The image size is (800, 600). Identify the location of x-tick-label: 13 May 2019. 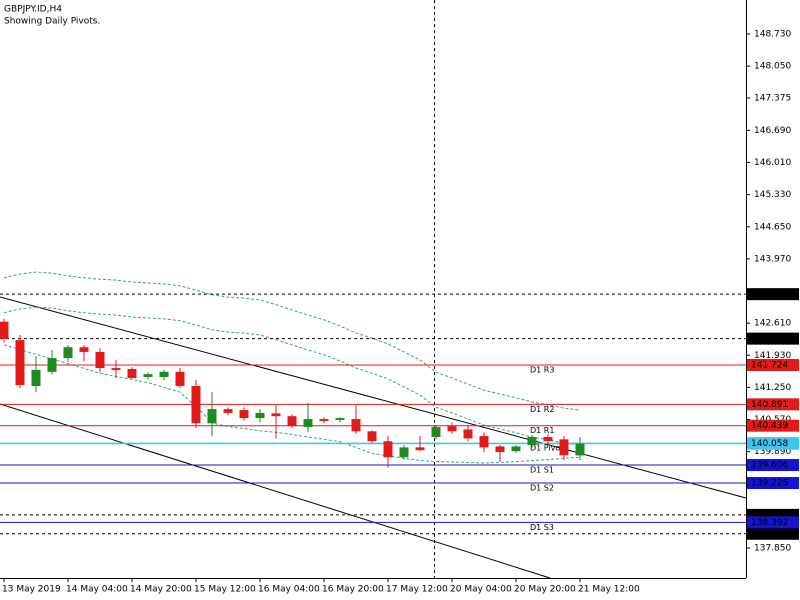
(31, 590).